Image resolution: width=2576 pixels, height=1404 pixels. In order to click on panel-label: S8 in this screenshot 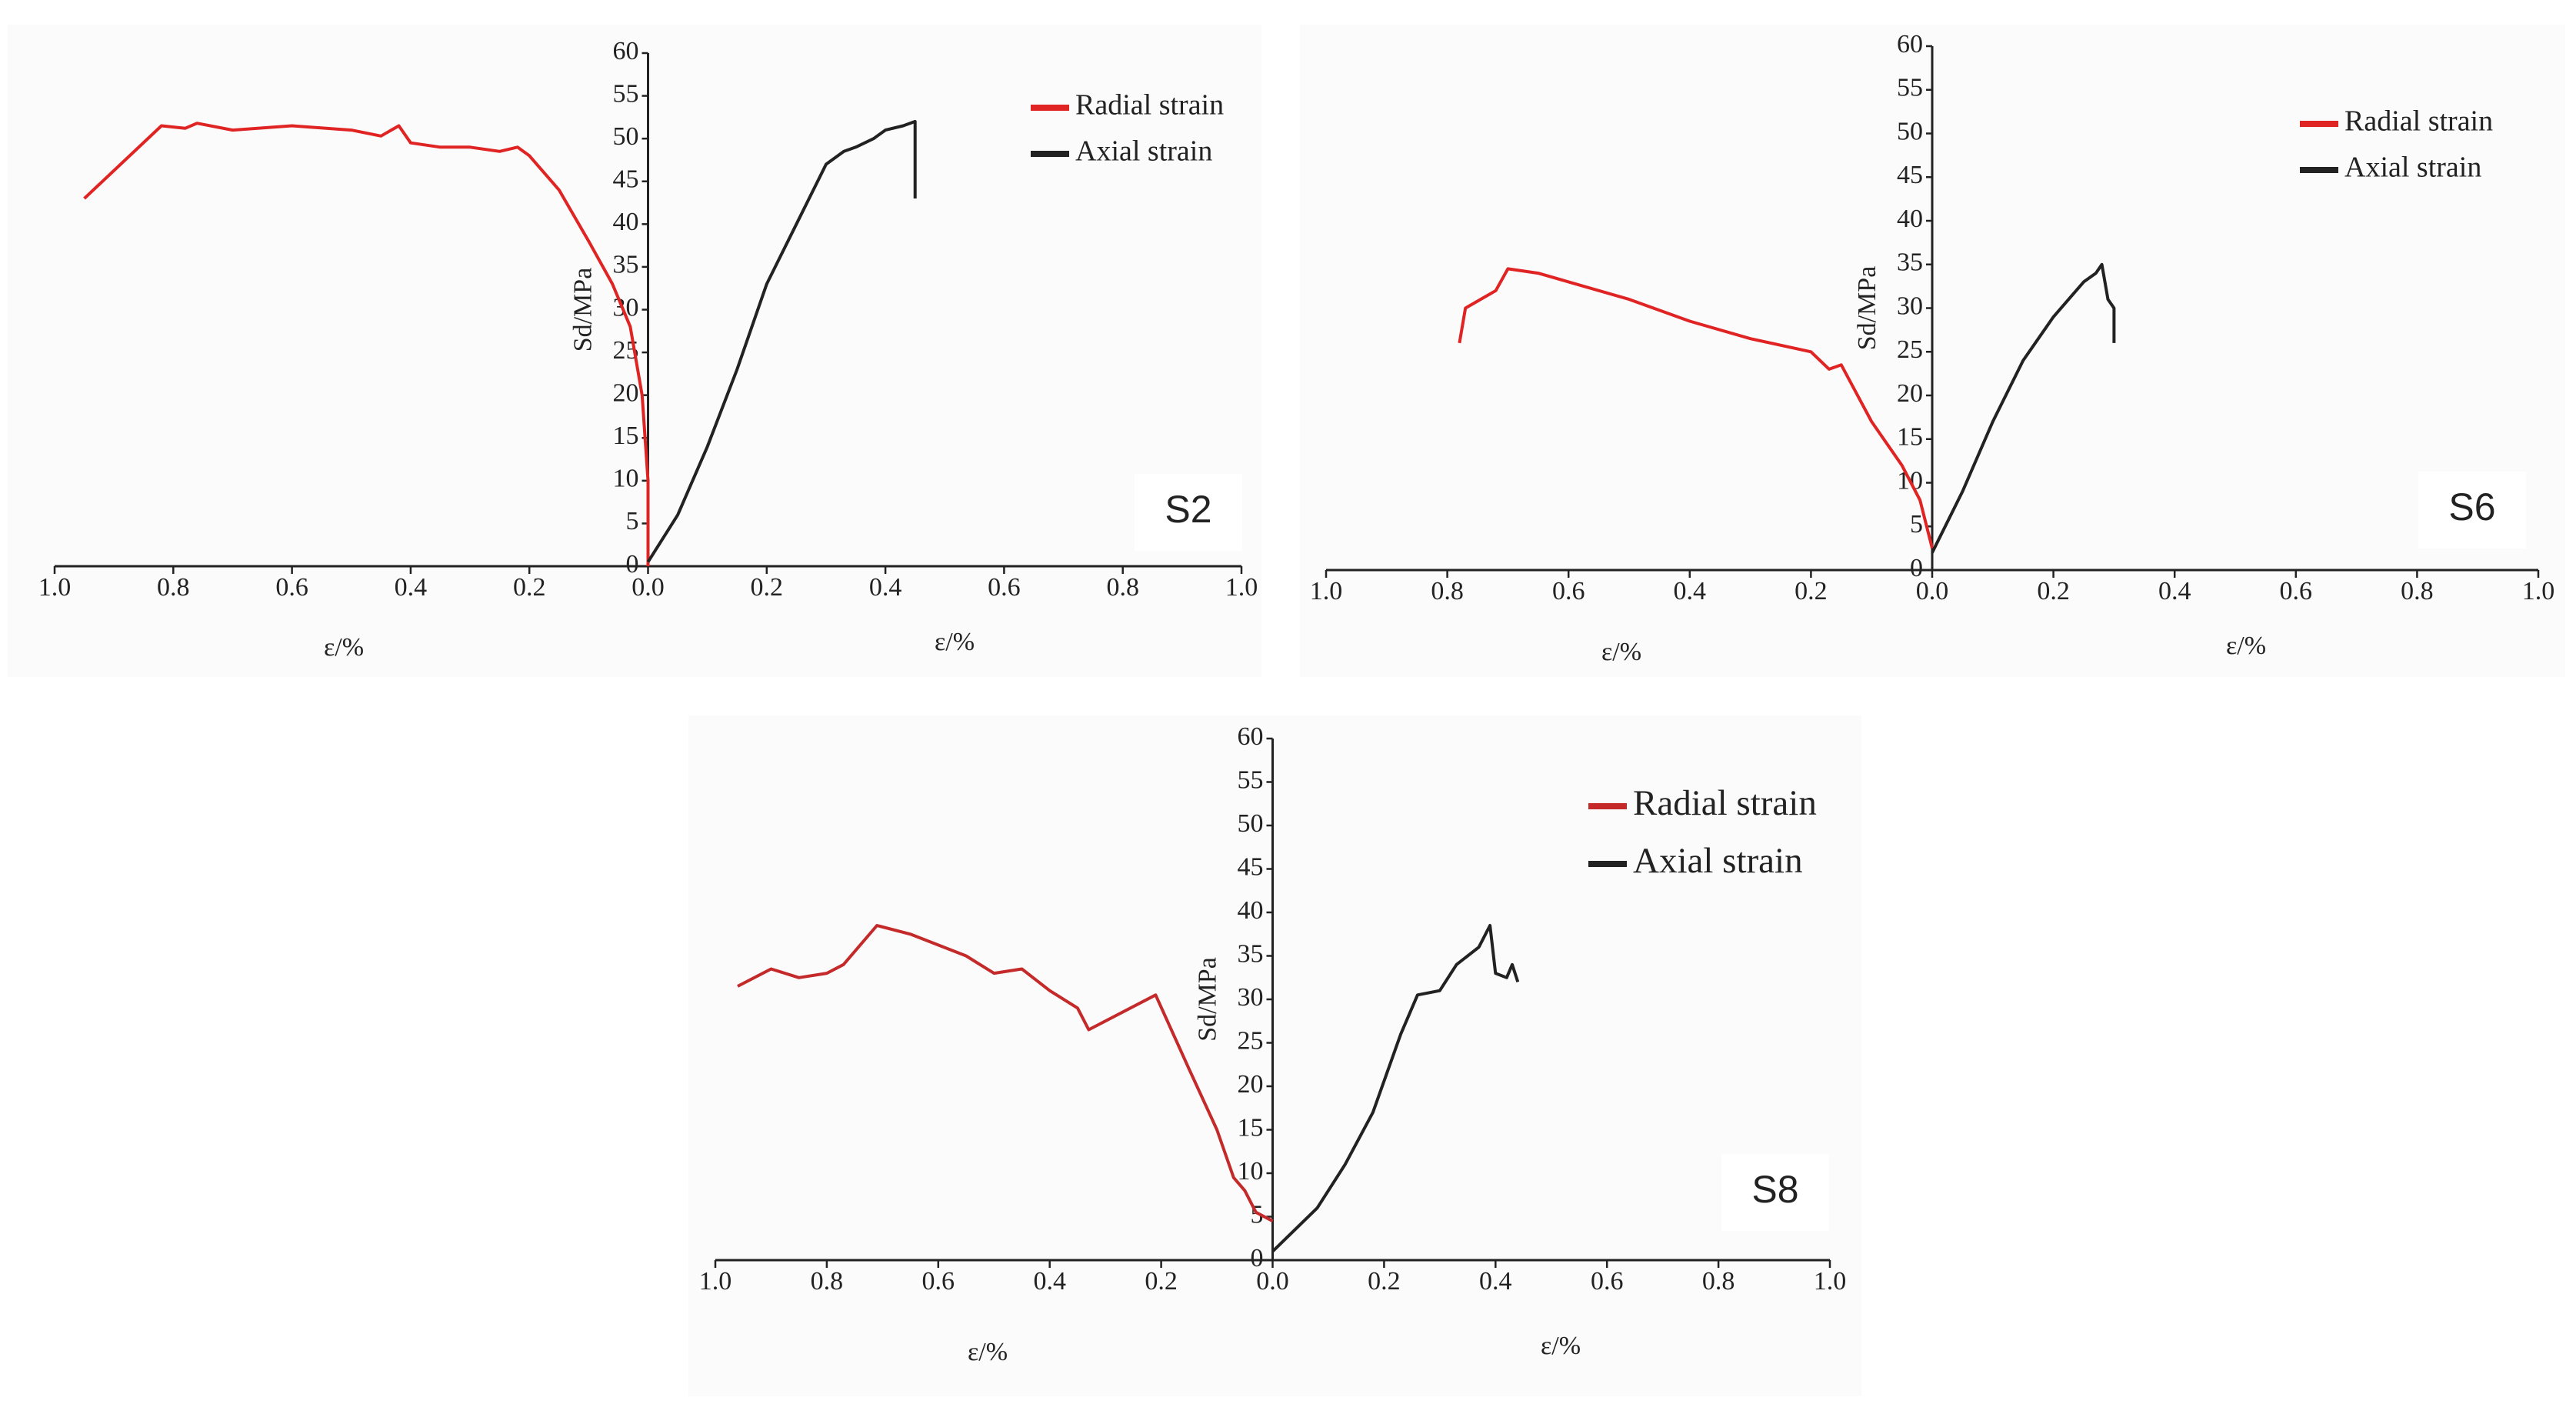, I will do `click(1774, 1189)`.